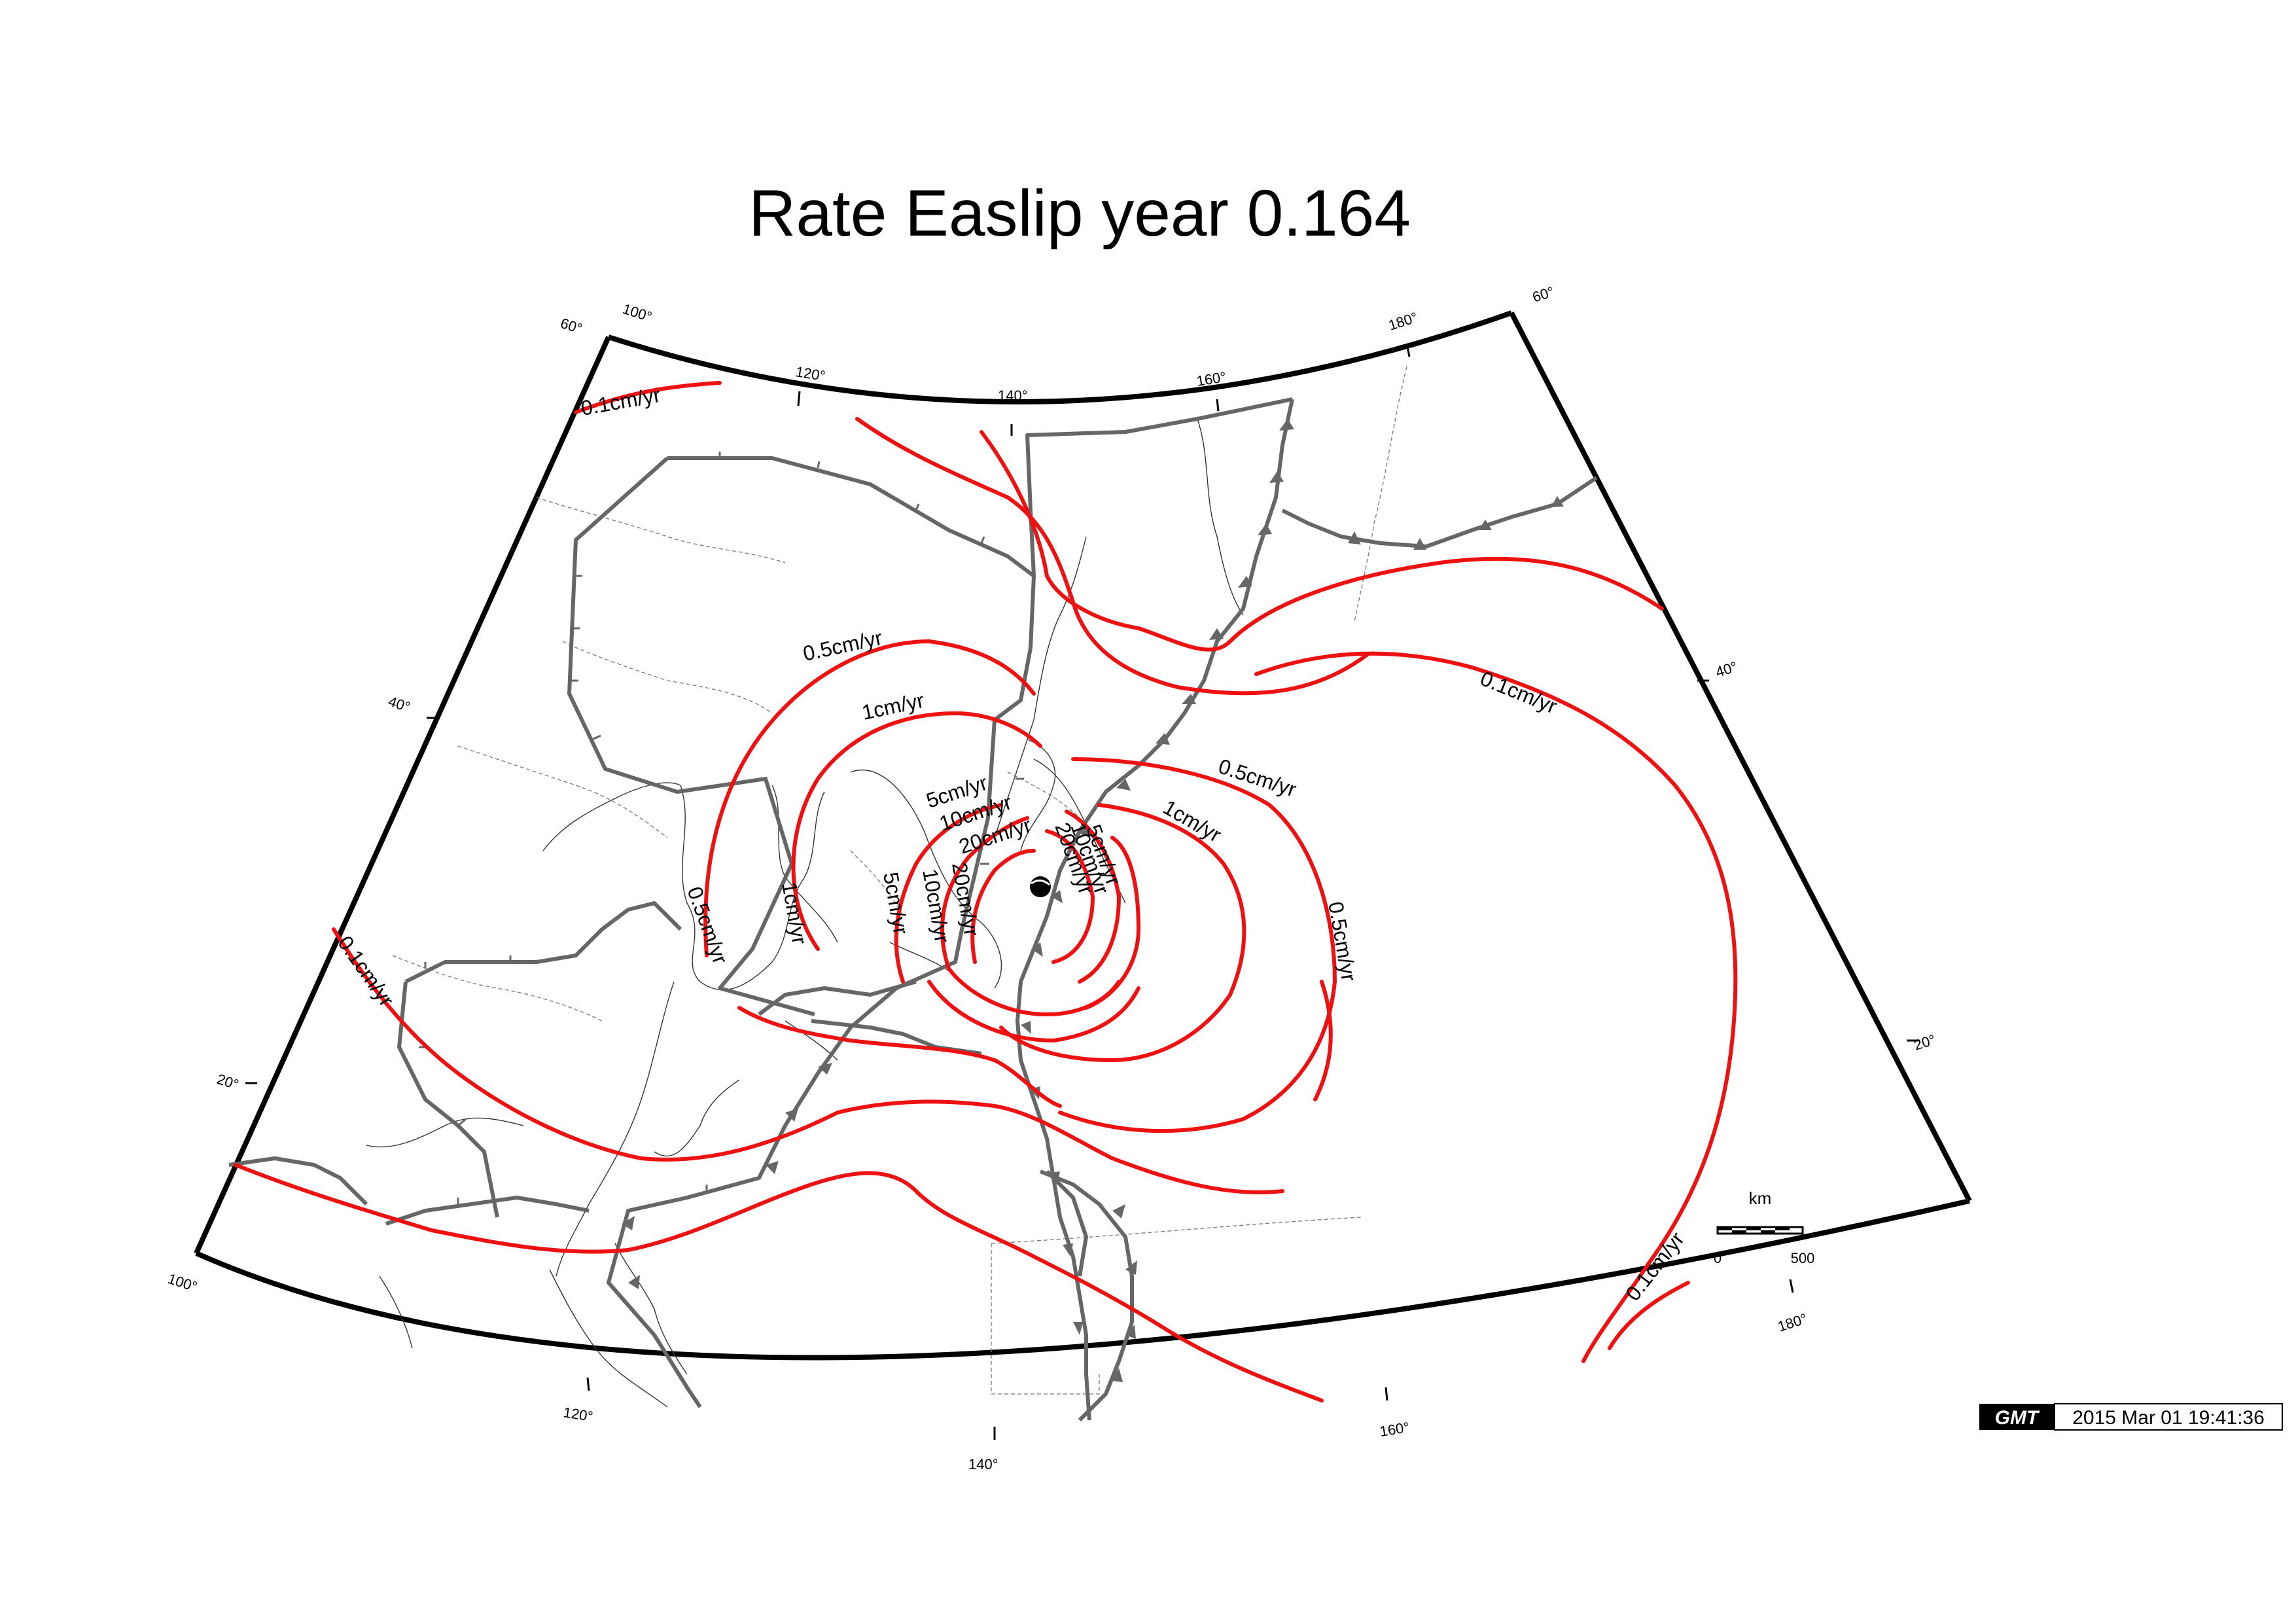  Describe the element at coordinates (1760, 1198) in the screenshot. I see `scale-unit: km` at that location.